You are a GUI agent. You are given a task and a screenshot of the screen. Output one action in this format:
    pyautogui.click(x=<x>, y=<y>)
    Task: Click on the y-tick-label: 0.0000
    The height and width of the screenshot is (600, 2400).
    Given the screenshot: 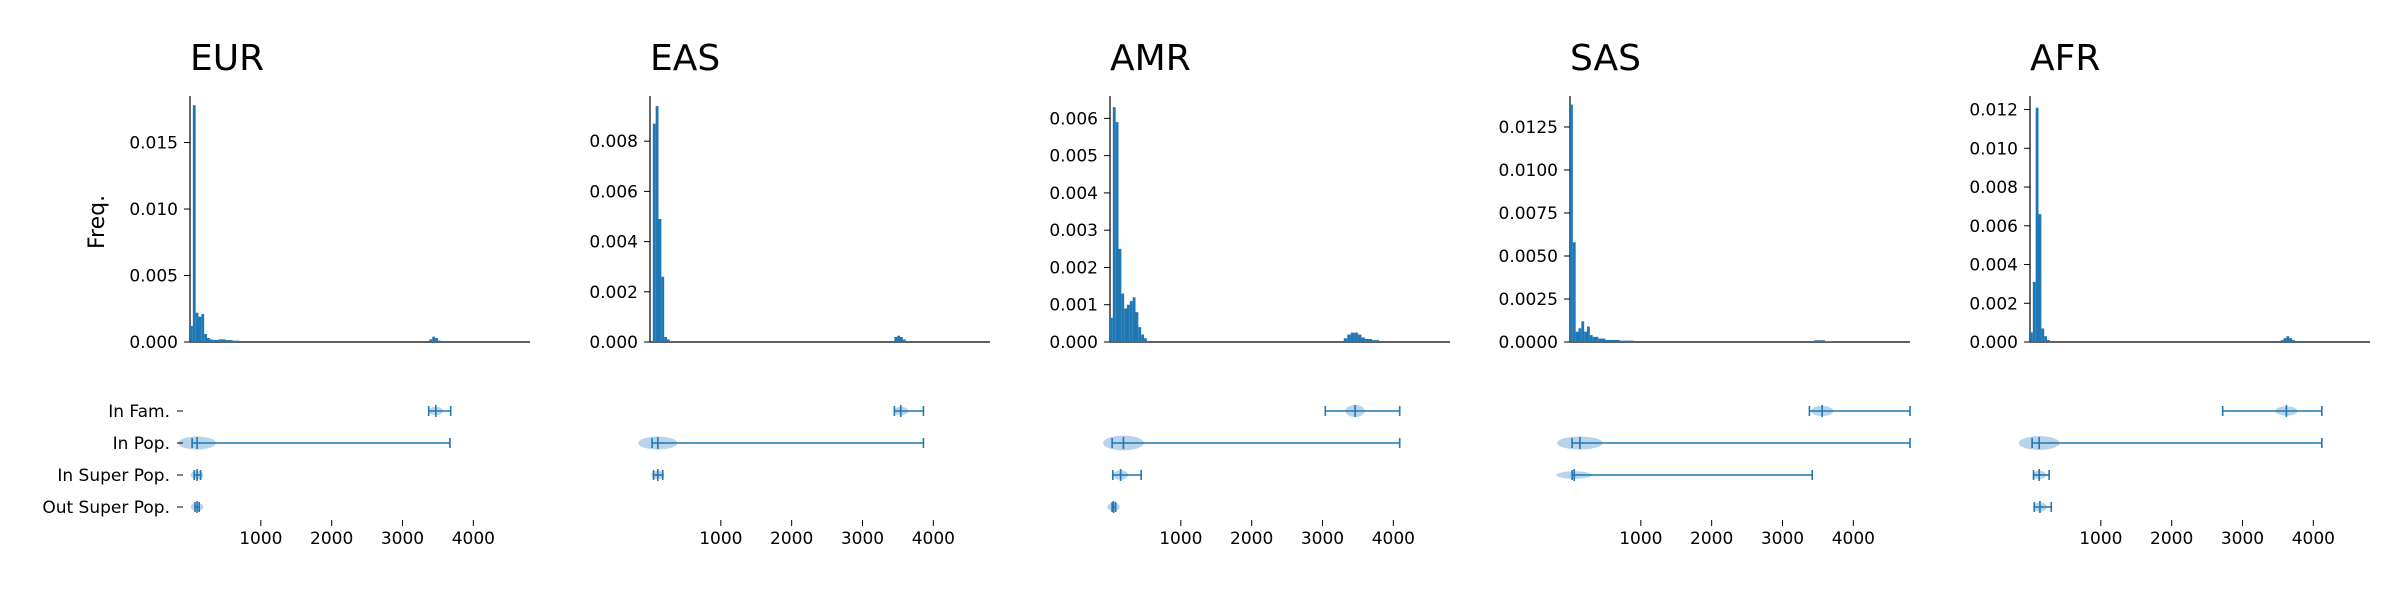 What is the action you would take?
    pyautogui.click(x=1528, y=343)
    